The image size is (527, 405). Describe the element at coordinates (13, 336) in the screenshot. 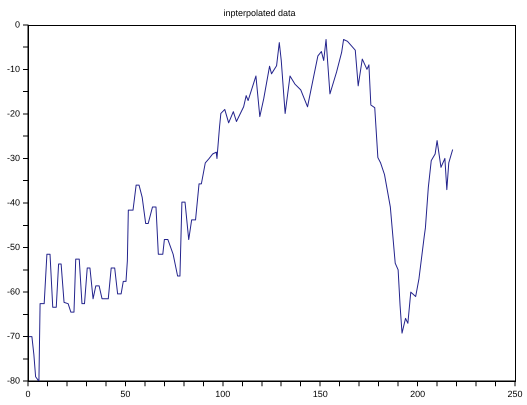

I see `y-tick-label: -70` at that location.